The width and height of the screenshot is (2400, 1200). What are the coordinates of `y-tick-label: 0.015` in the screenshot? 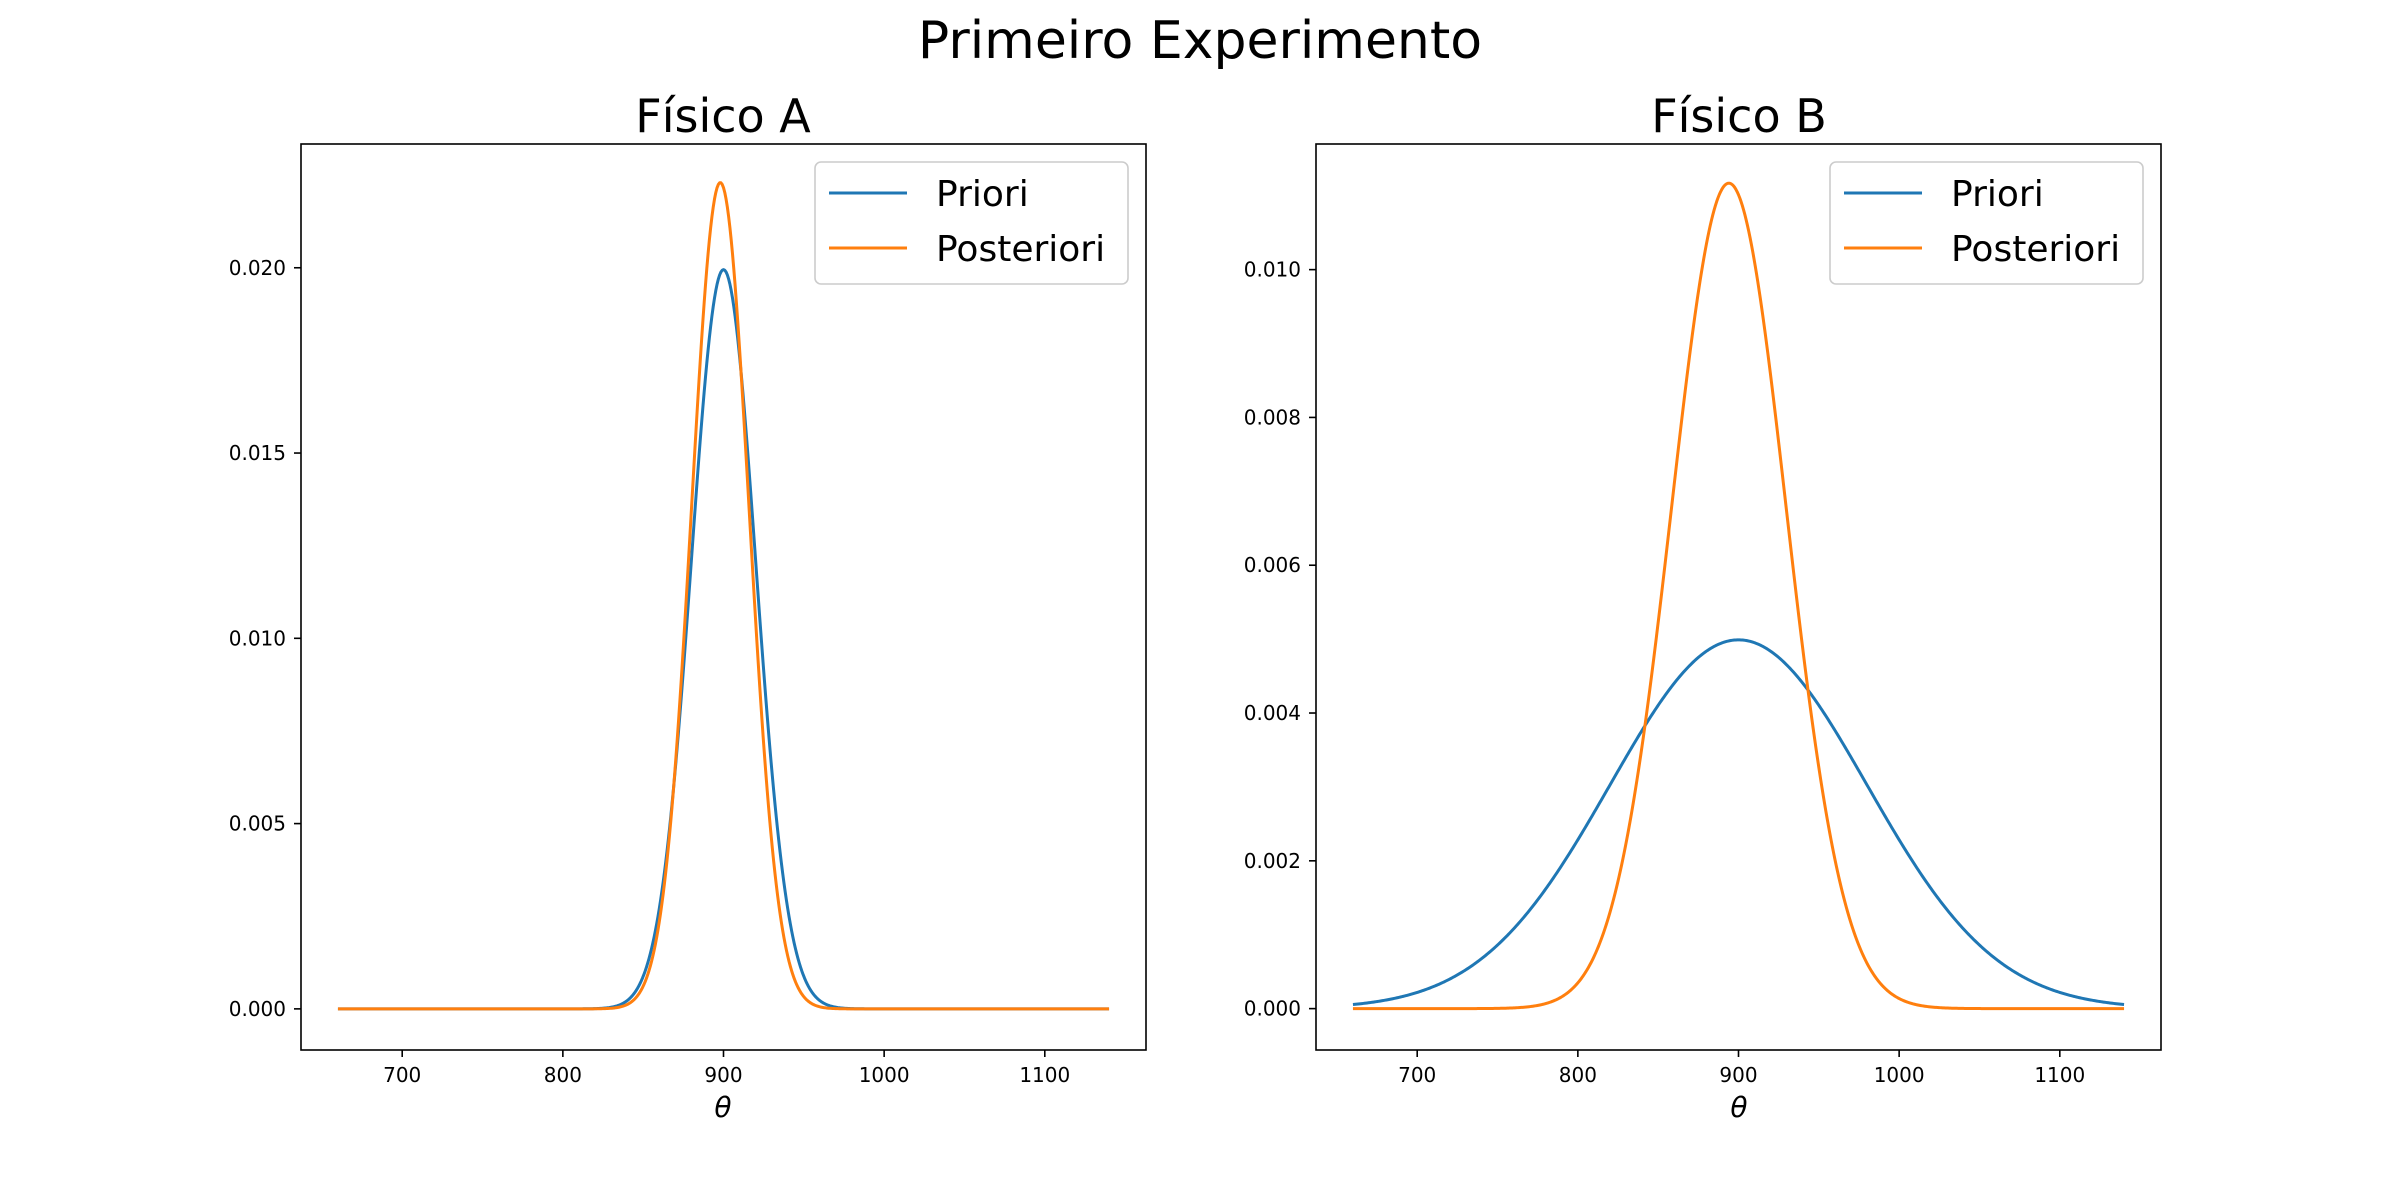 It's located at (257, 453).